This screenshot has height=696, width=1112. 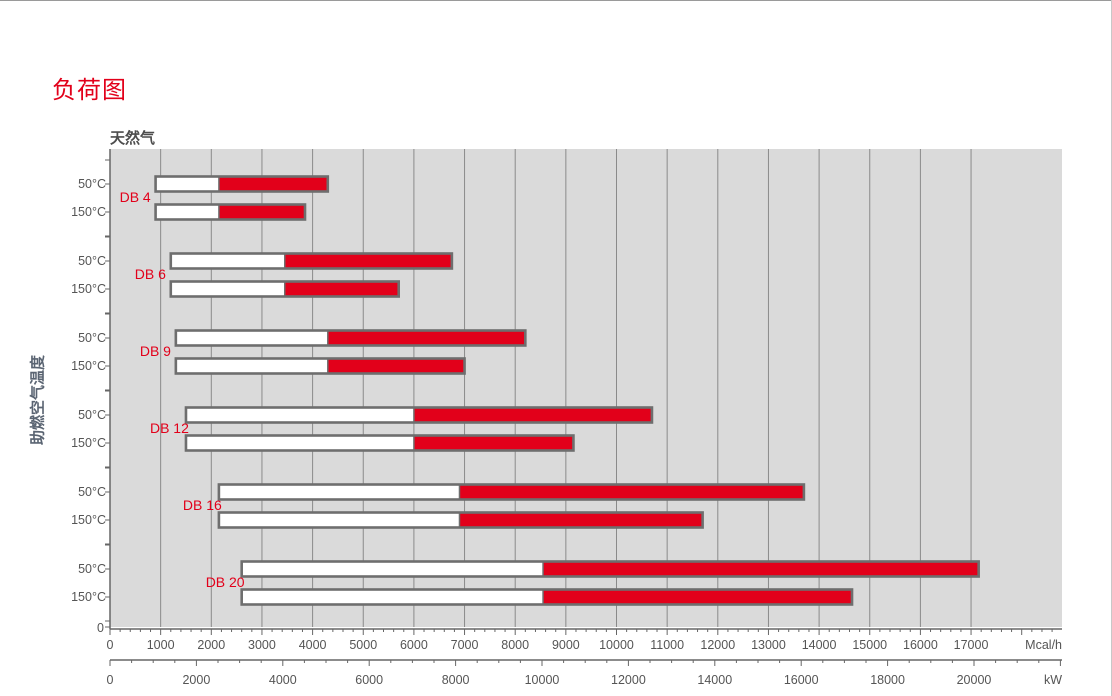 I want to click on x-tick-label: 8000, so click(x=515, y=645).